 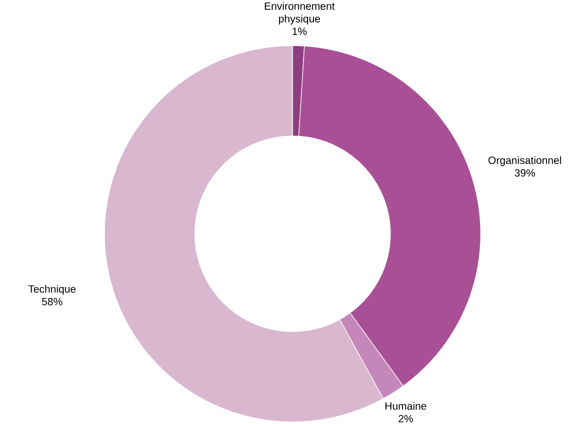 What do you see at coordinates (299, 13) in the screenshot?
I see `slice-label: Environnement physique` at bounding box center [299, 13].